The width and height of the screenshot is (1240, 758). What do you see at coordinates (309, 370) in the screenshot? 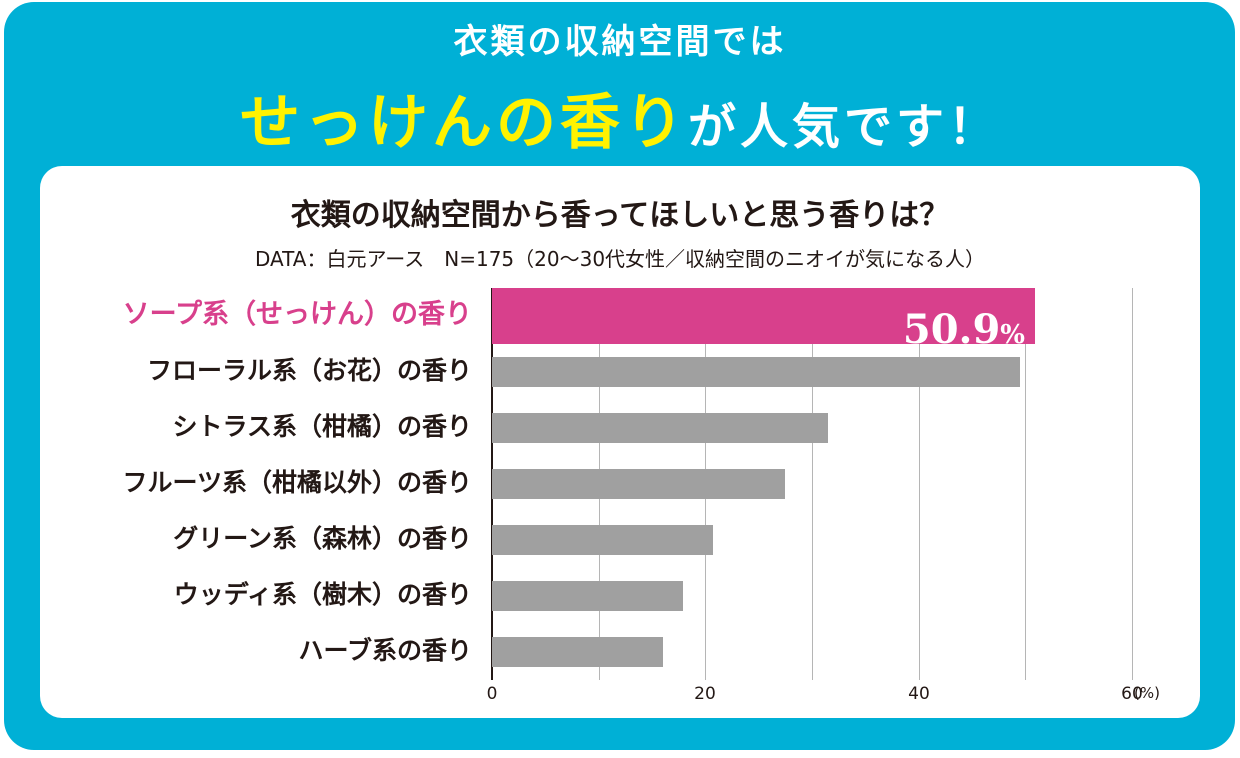
I see `category-label: フローラル系（お花）の香り` at bounding box center [309, 370].